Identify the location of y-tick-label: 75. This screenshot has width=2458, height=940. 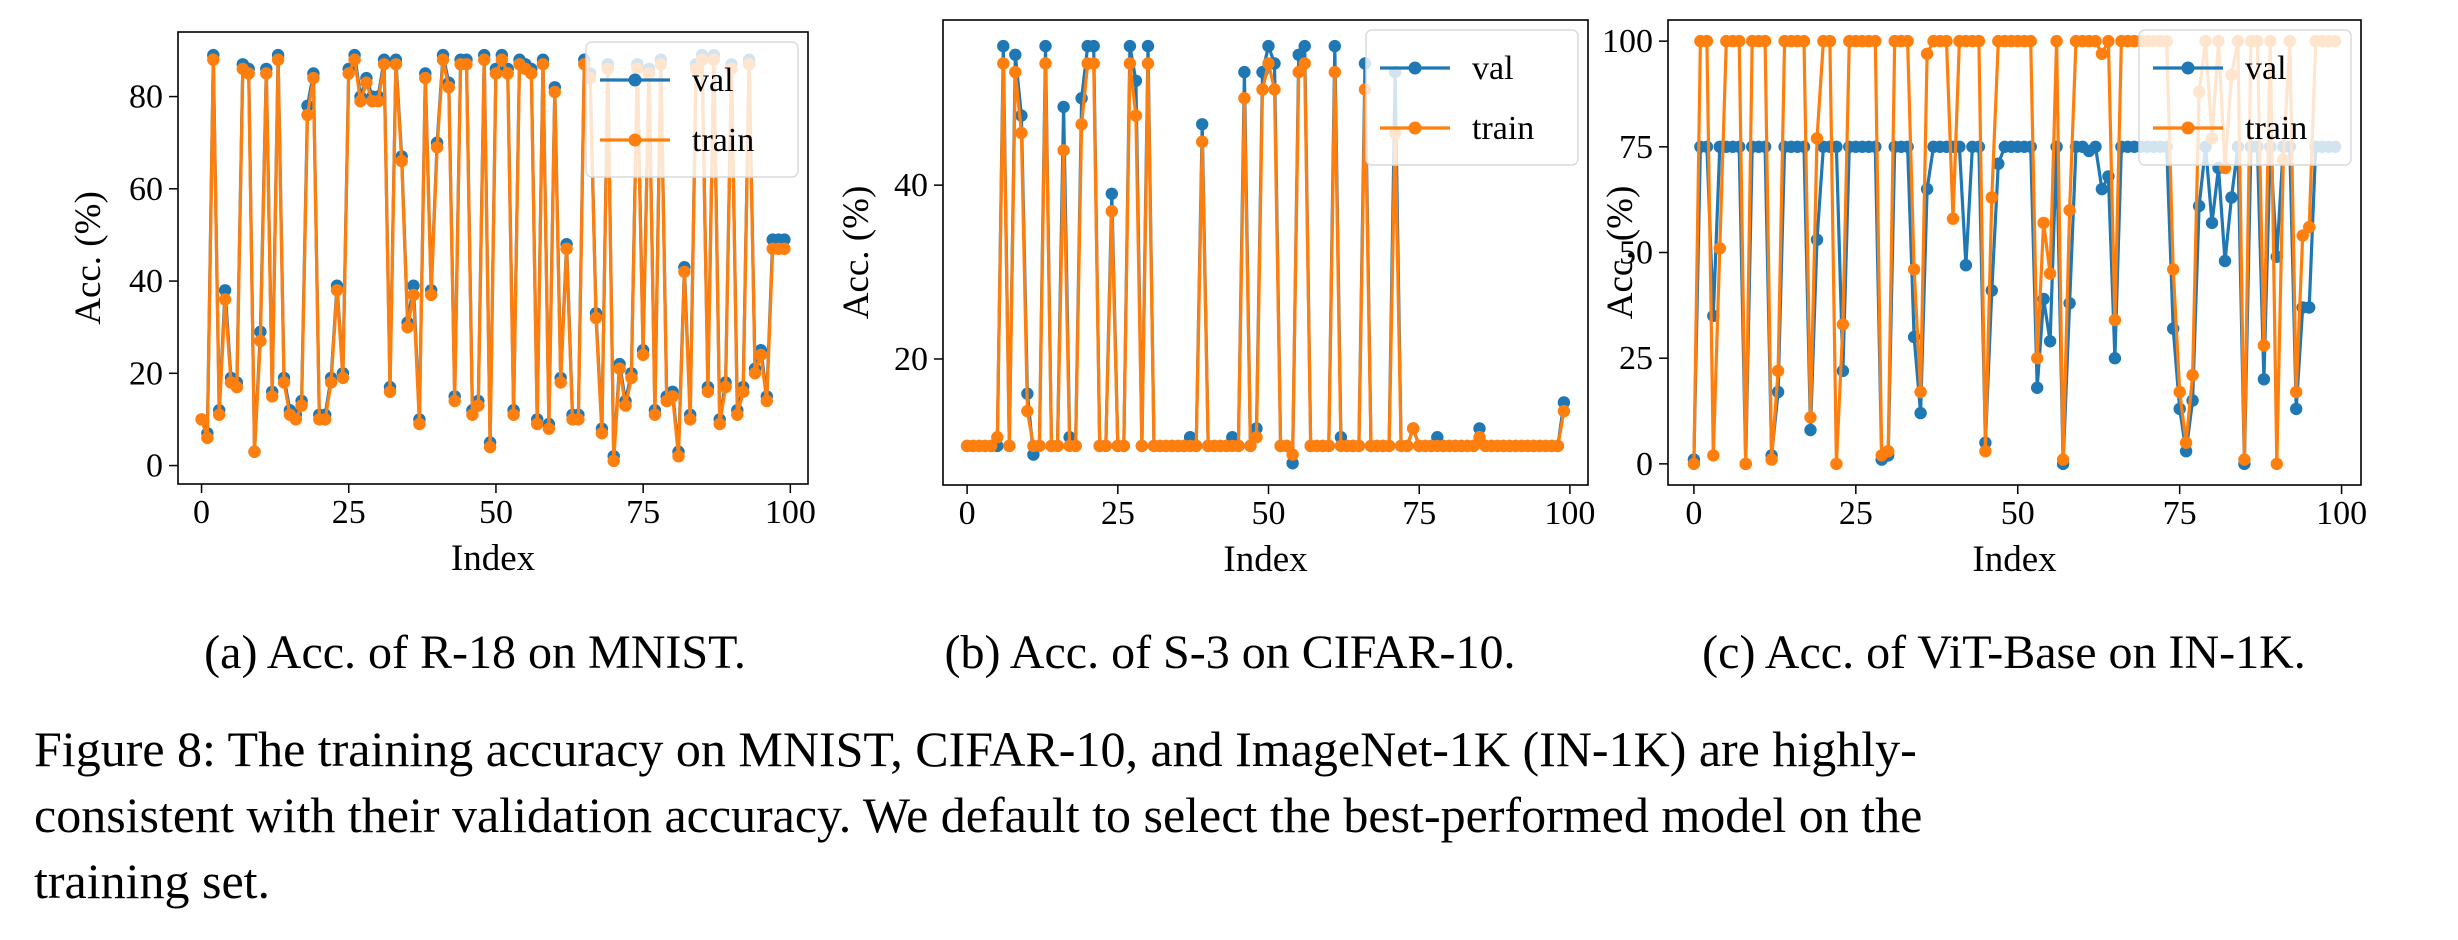
(1636, 147).